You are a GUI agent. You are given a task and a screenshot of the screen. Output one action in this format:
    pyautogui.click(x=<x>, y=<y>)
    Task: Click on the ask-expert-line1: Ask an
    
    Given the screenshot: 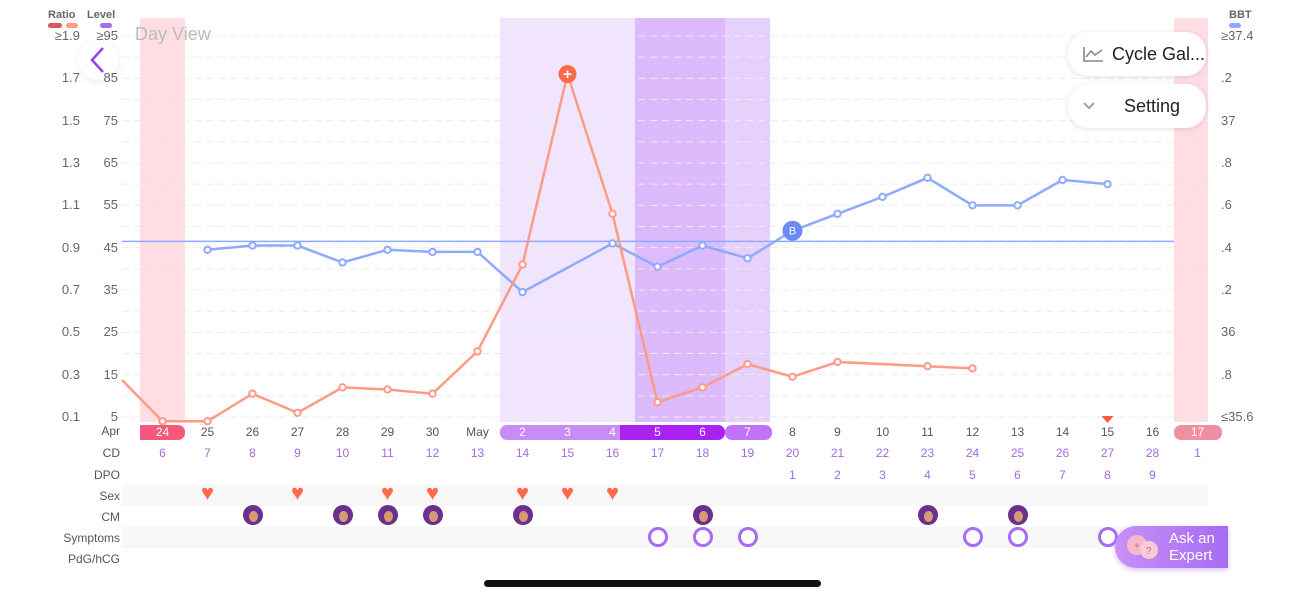 What is the action you would take?
    pyautogui.click(x=1192, y=538)
    